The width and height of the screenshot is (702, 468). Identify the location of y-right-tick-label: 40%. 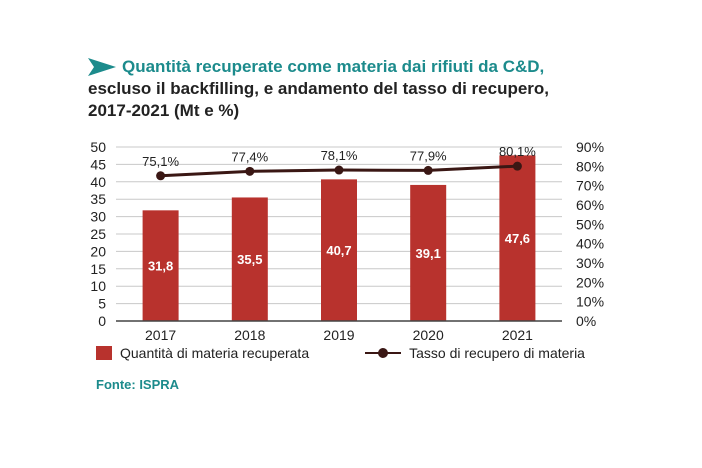
(590, 244).